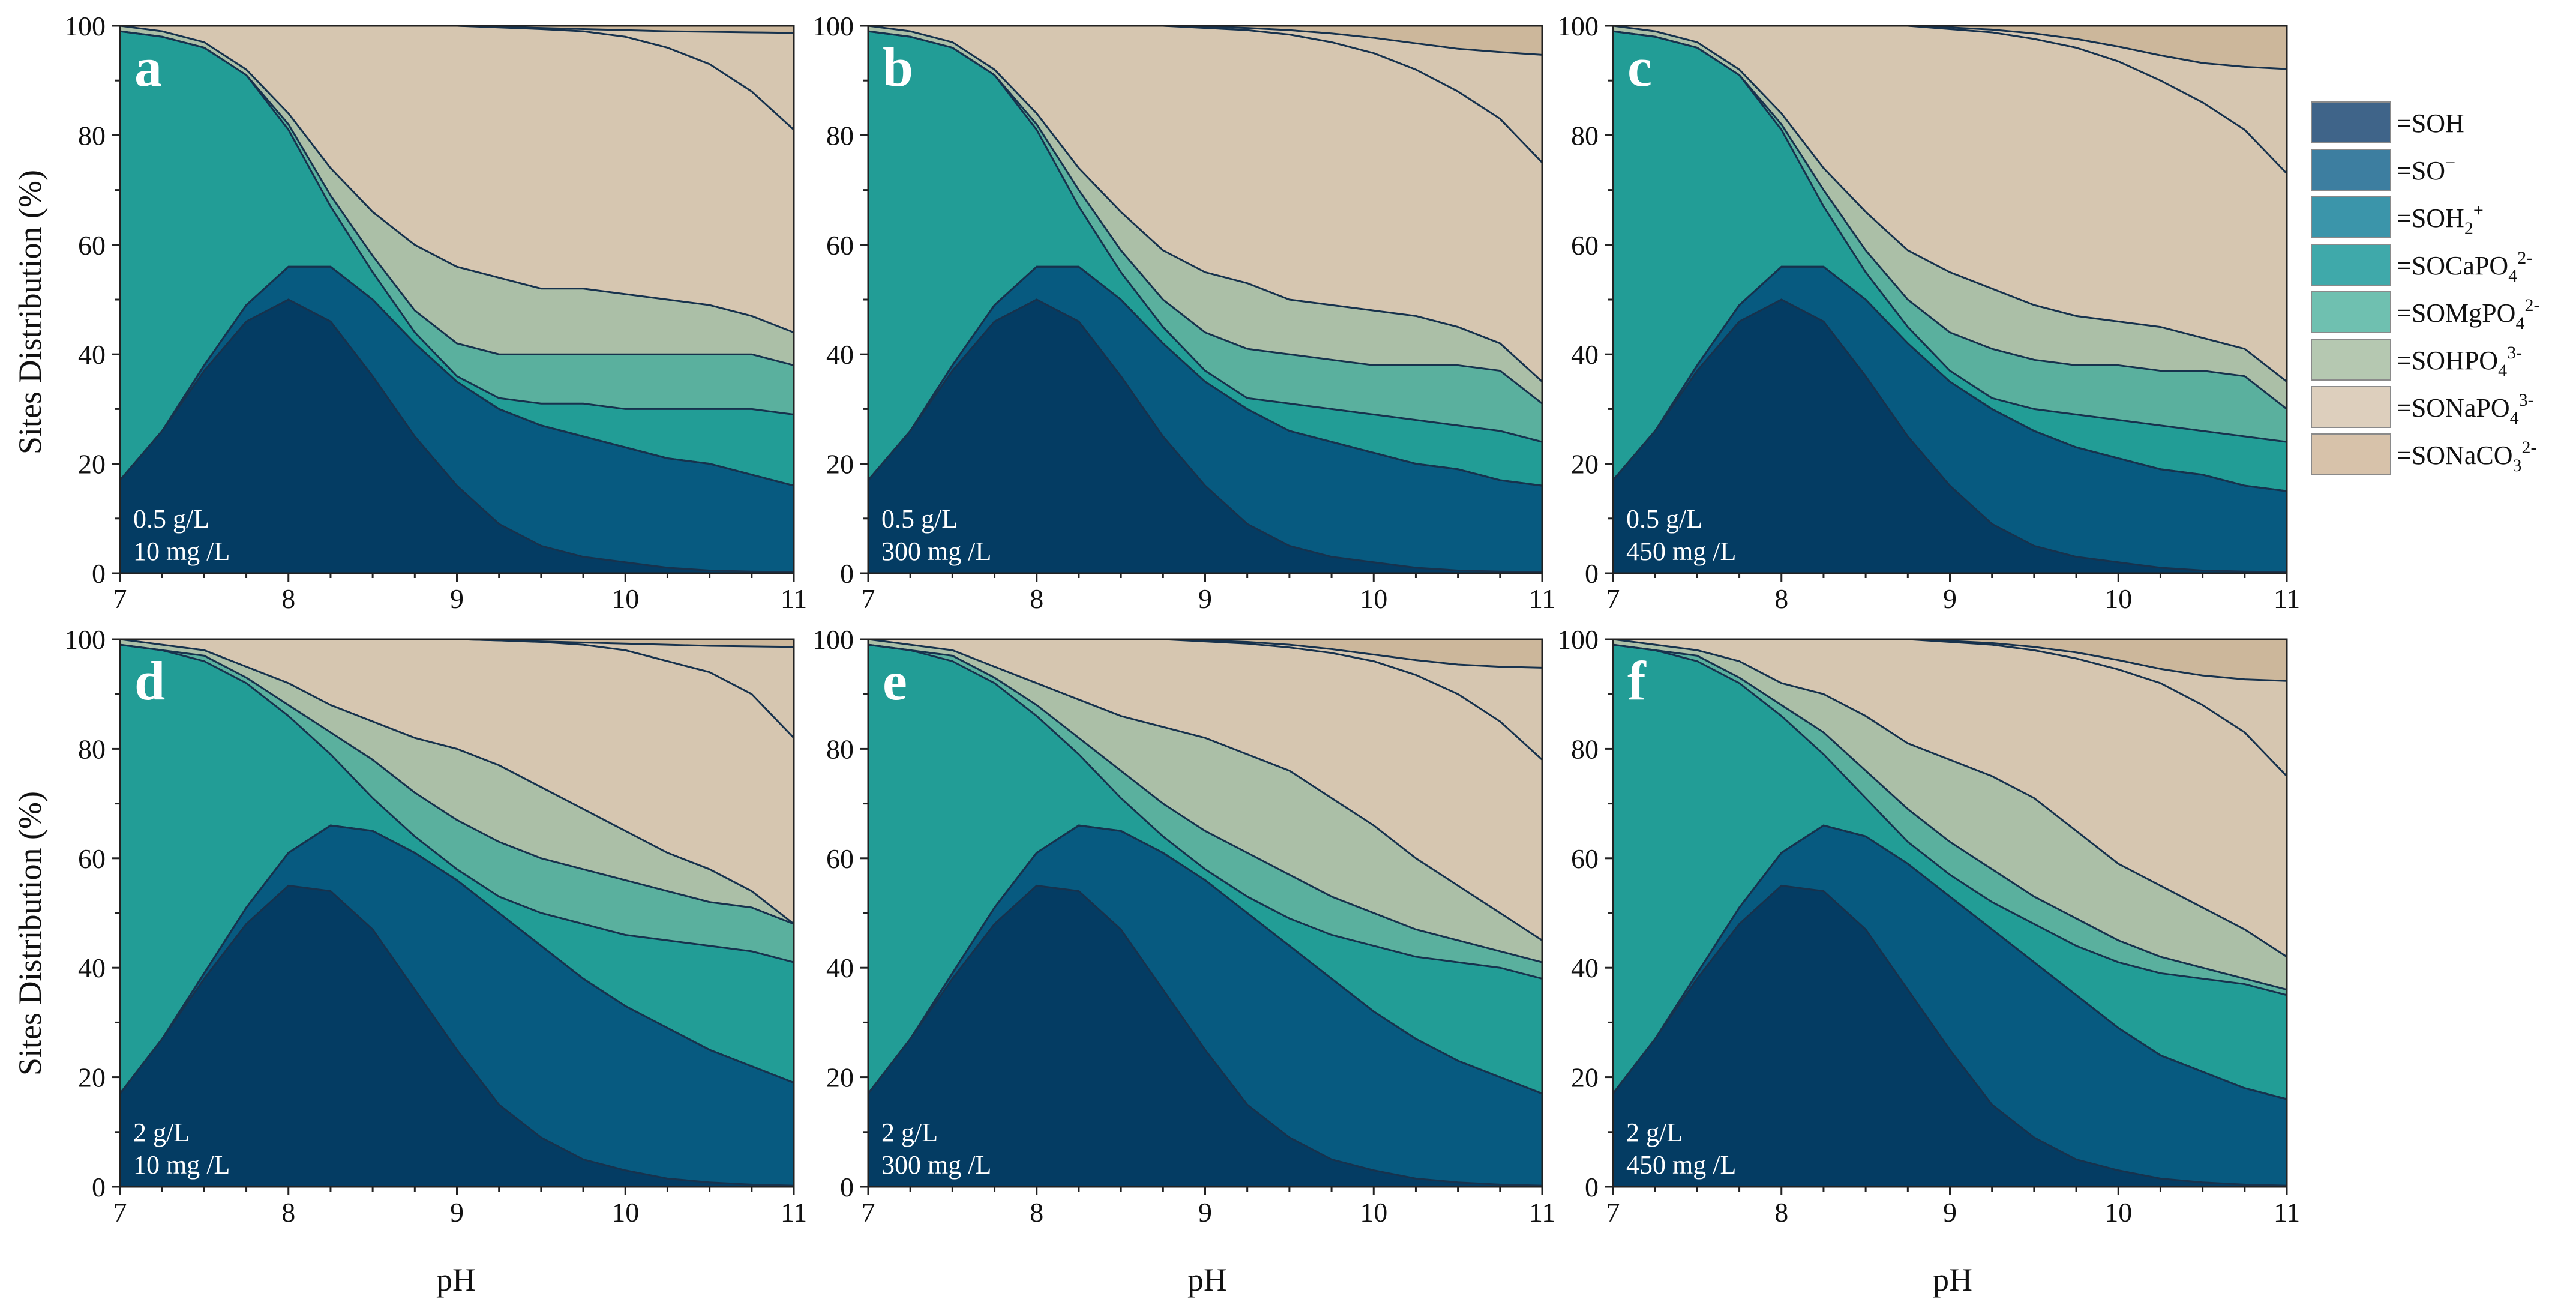 The width and height of the screenshot is (2576, 1314). I want to click on legend-swatch-so, so click(2351, 170).